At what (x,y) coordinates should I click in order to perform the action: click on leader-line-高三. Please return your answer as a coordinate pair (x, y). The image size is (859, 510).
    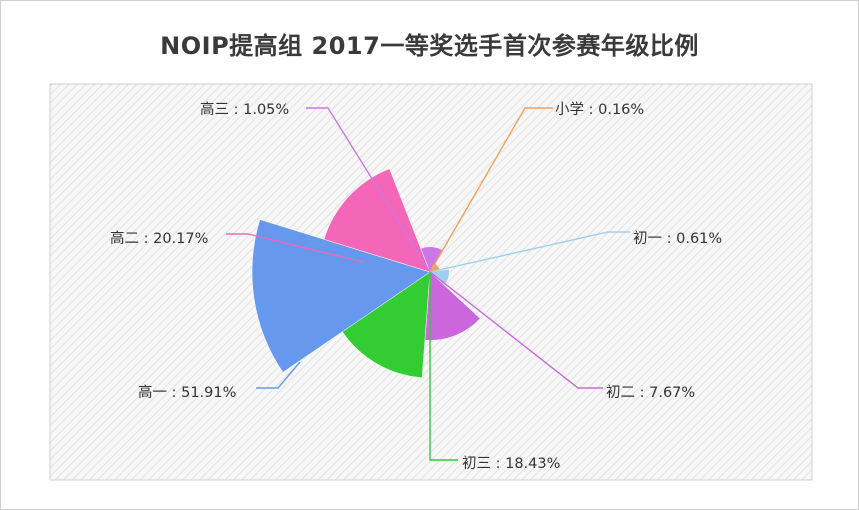
    Looking at the image, I should click on (368, 190).